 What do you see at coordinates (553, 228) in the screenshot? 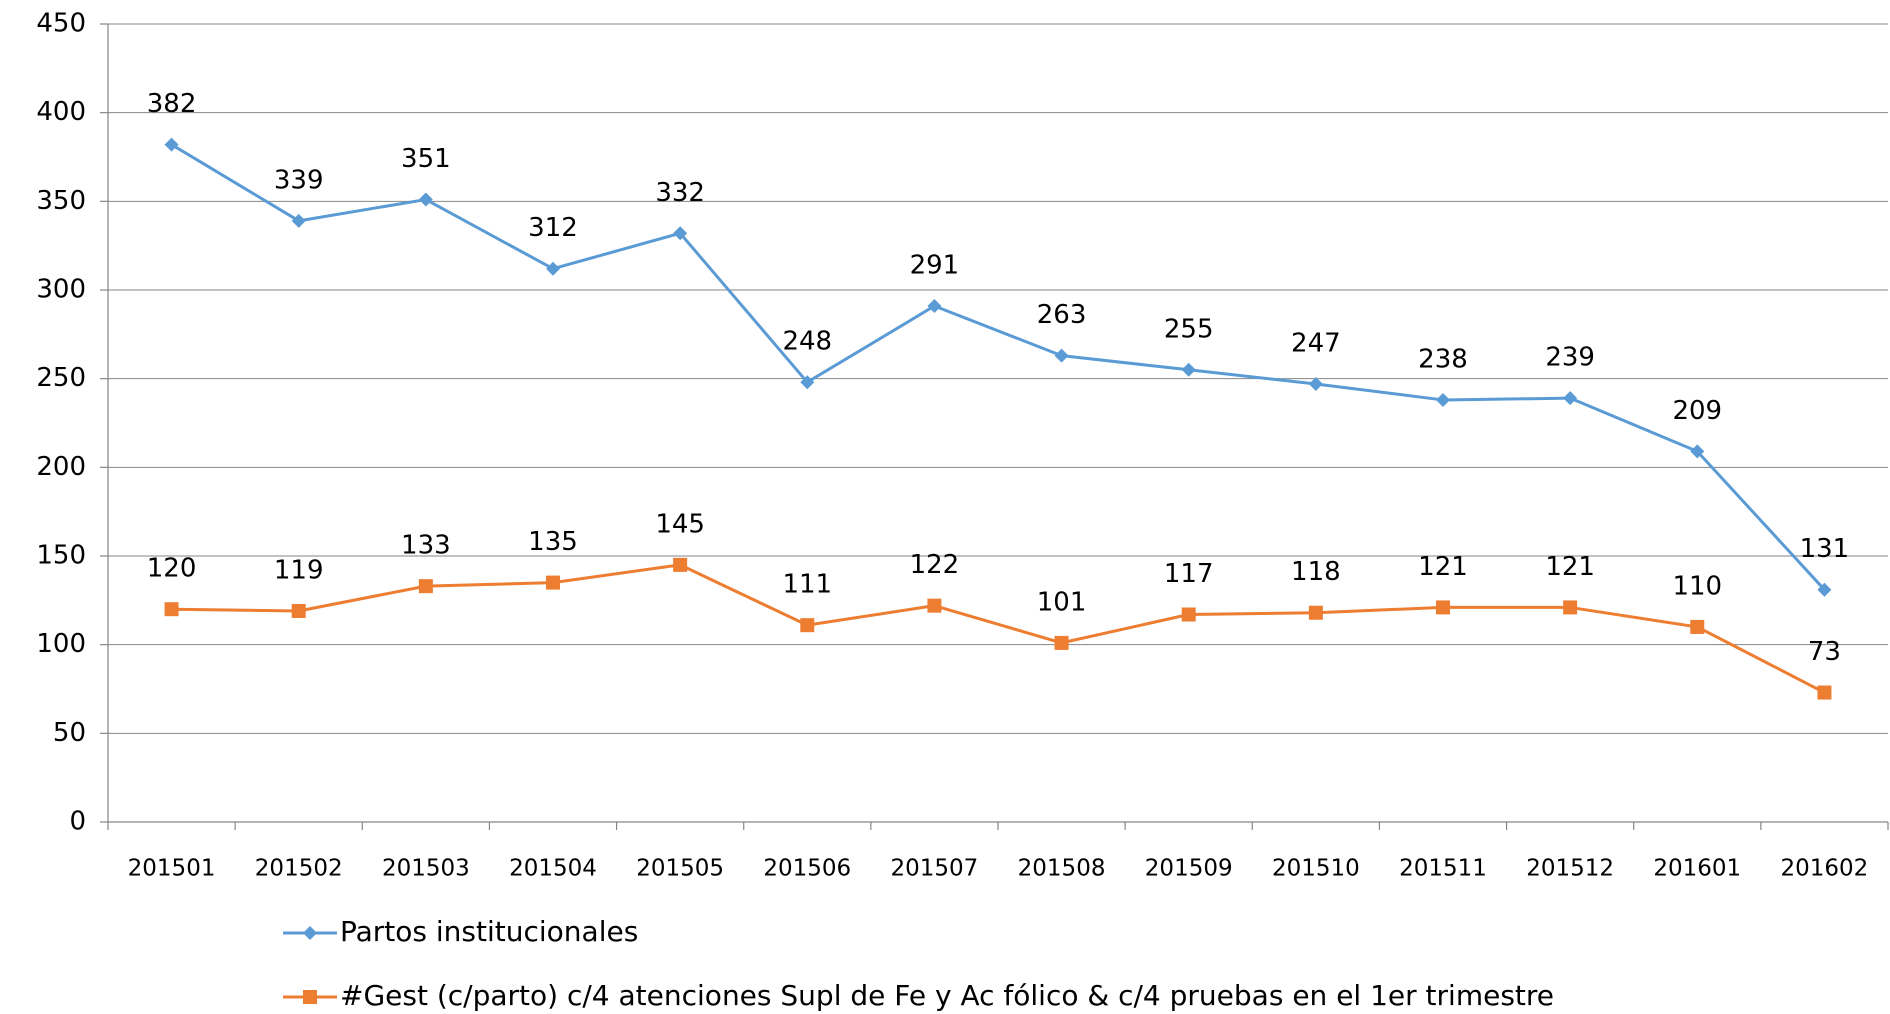
I see `data-label: 312` at bounding box center [553, 228].